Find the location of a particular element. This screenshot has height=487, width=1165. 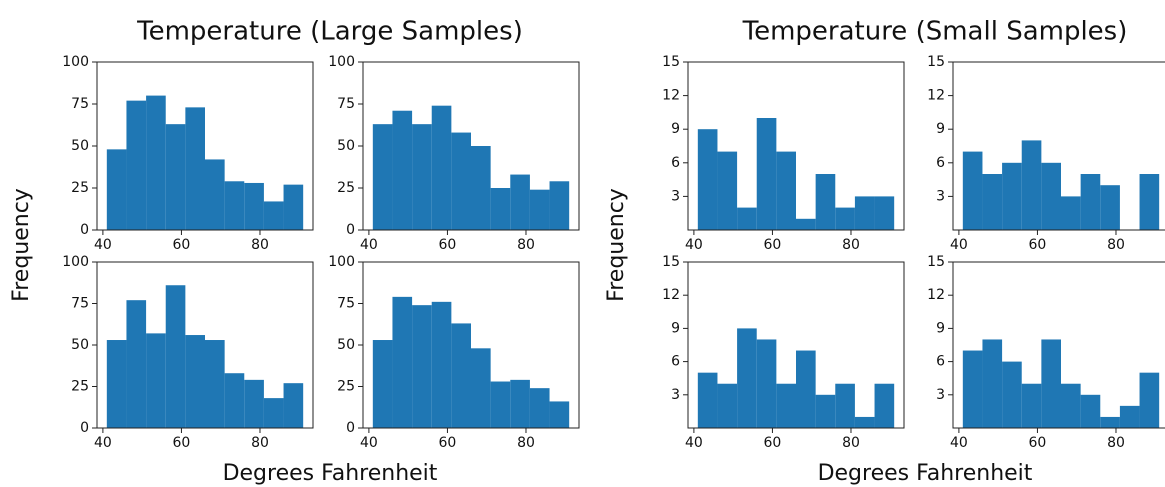

y-tick-label: 100 is located at coordinates (341, 262).